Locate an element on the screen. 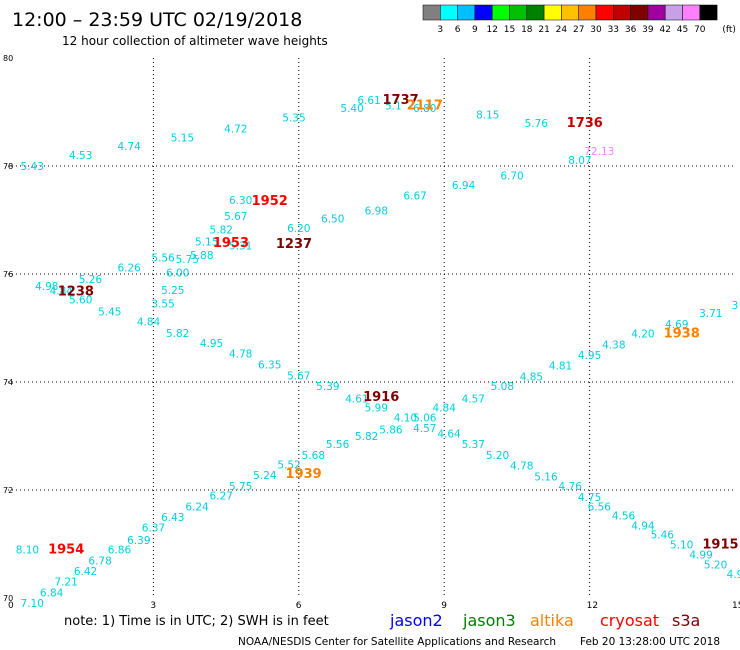 This screenshot has height=650, width=740. y-tick-label: 78 is located at coordinates (8, 166).